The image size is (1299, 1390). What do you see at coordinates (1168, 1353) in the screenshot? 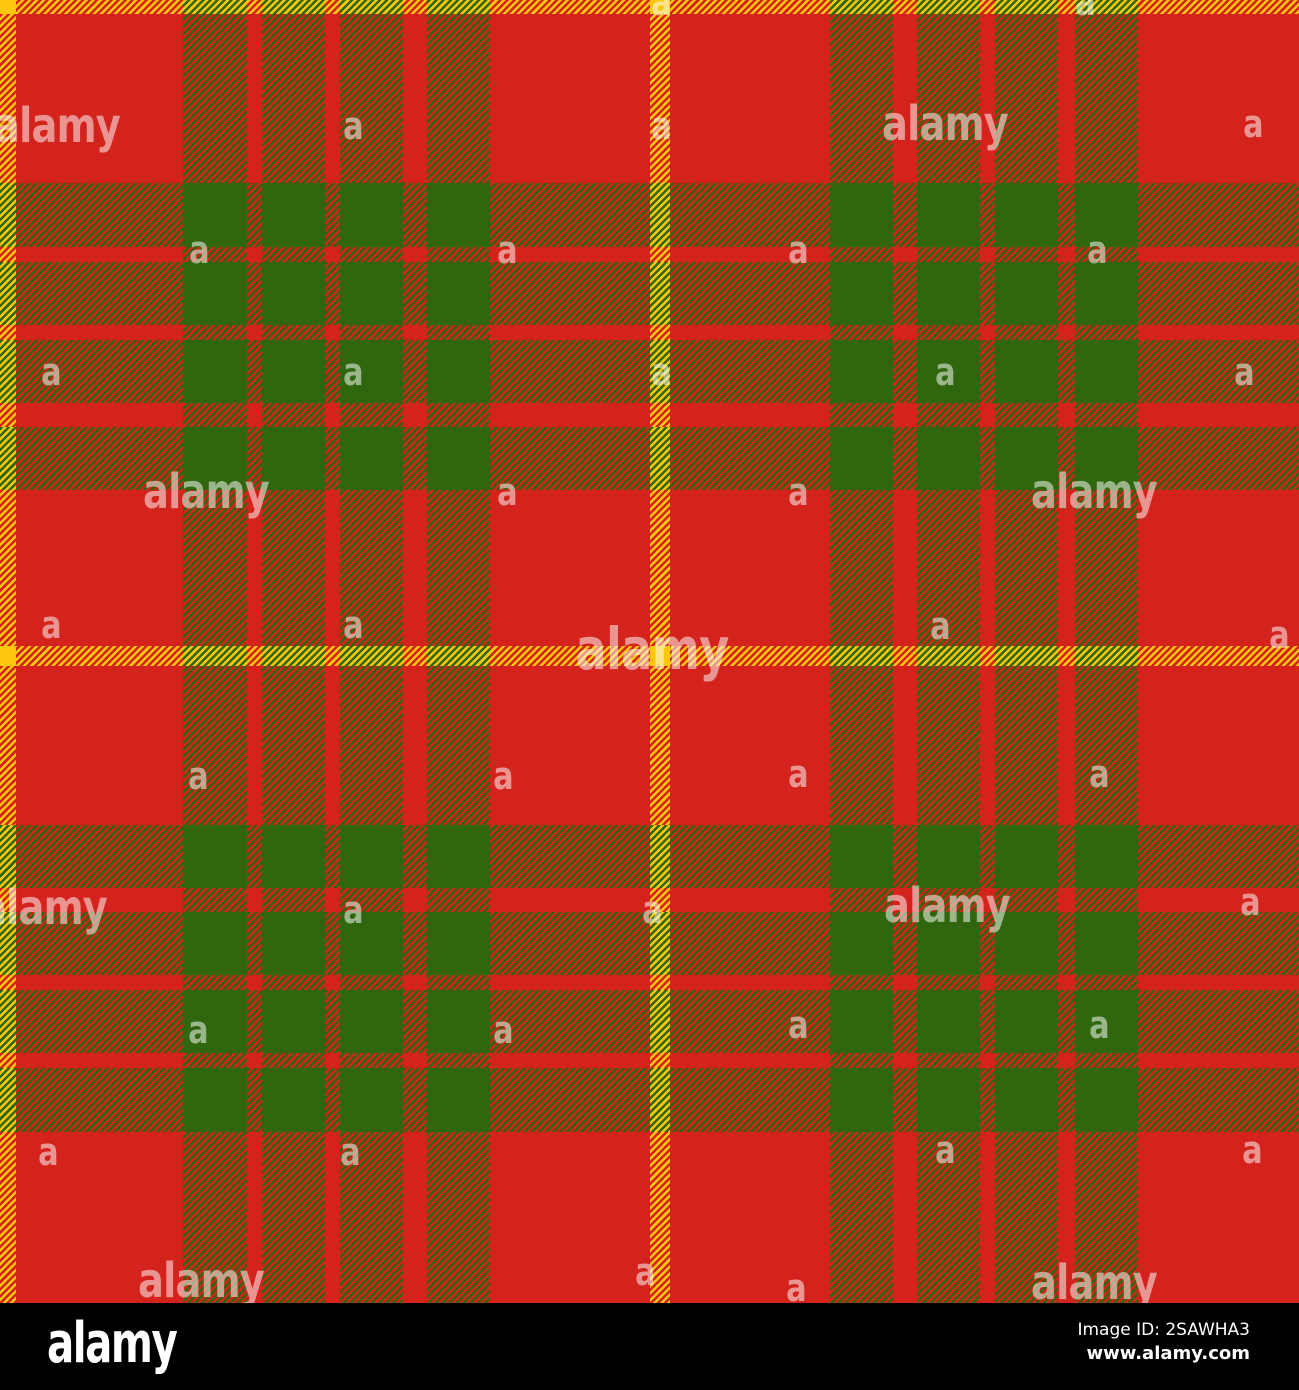
I see `website-label: www.alamy.com` at bounding box center [1168, 1353].